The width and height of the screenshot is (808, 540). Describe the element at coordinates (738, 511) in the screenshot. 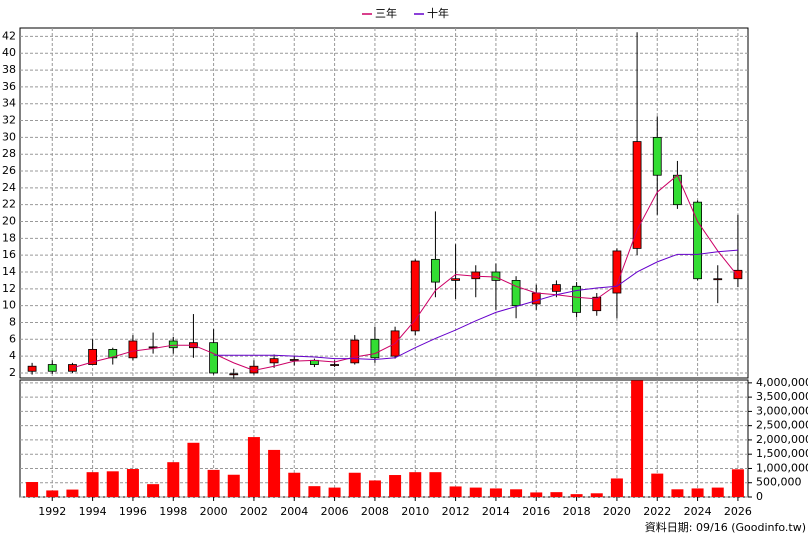

I see `x-tick-label: 2026` at that location.